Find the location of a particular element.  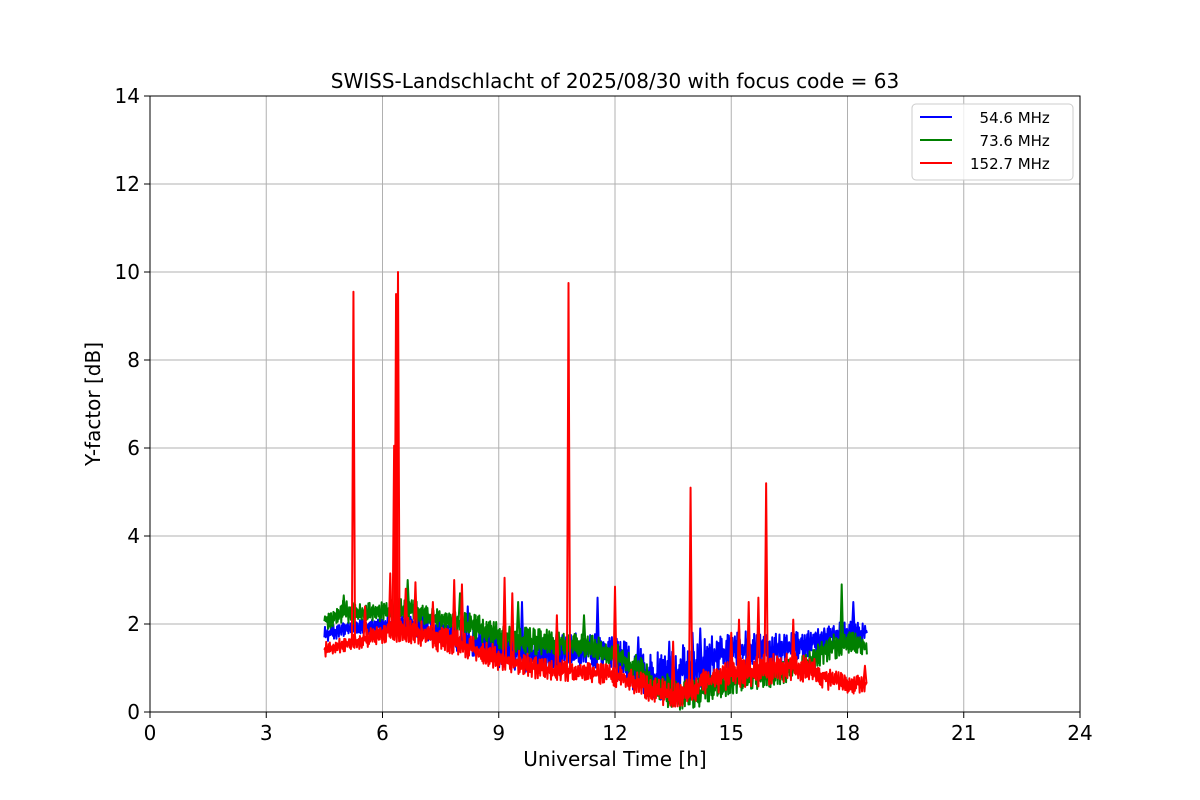

x-tick-label: 6 is located at coordinates (382, 733).